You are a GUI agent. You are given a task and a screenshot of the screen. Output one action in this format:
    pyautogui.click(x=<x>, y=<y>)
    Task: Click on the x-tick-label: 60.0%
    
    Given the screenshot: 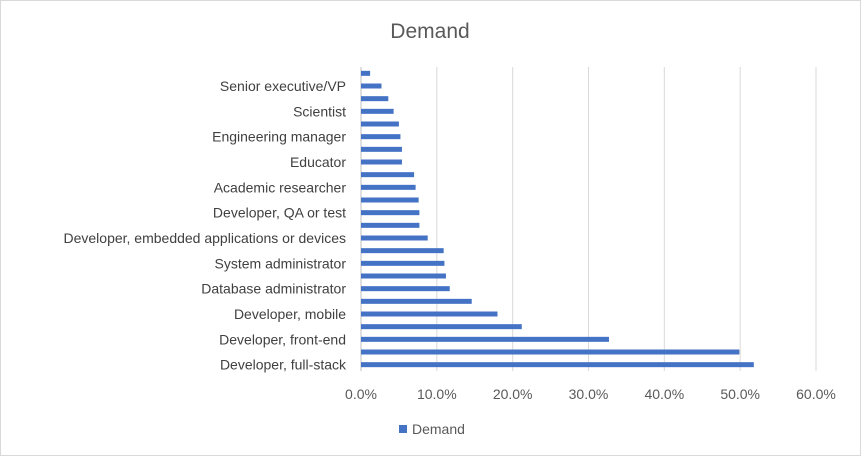 What is the action you would take?
    pyautogui.click(x=816, y=394)
    